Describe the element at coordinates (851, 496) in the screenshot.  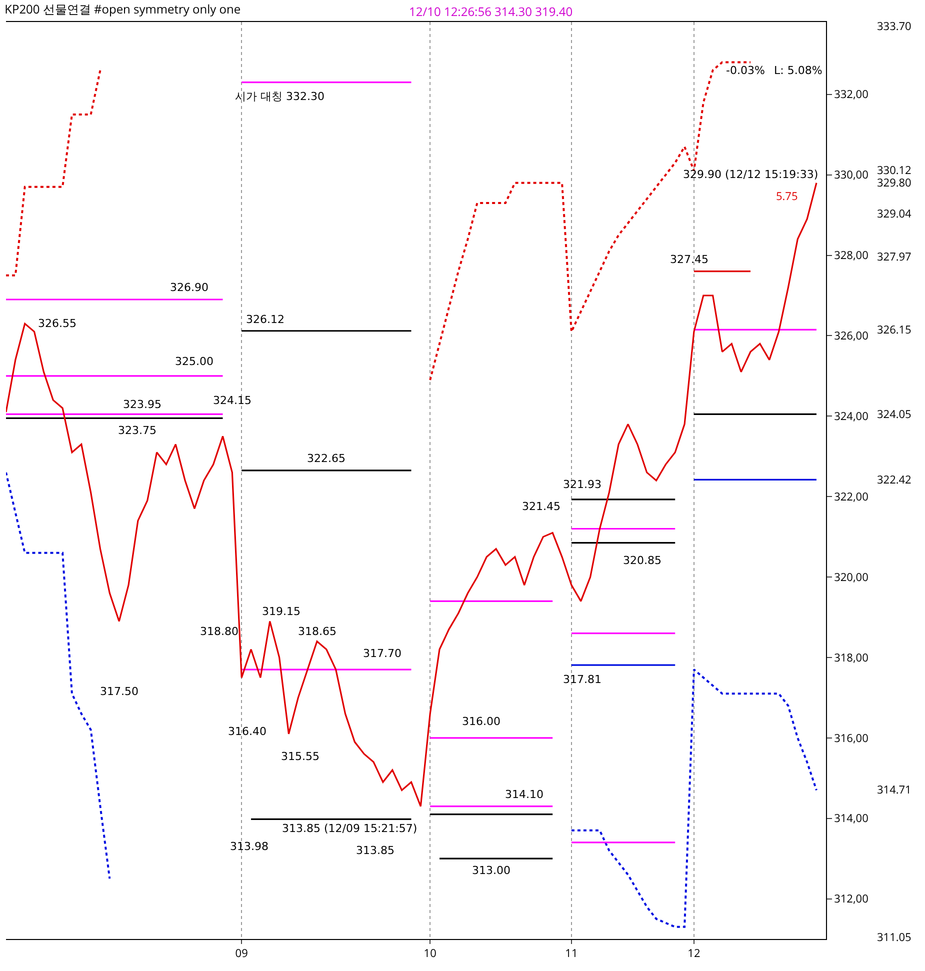
I see `y-tick-label: 322,00` at that location.